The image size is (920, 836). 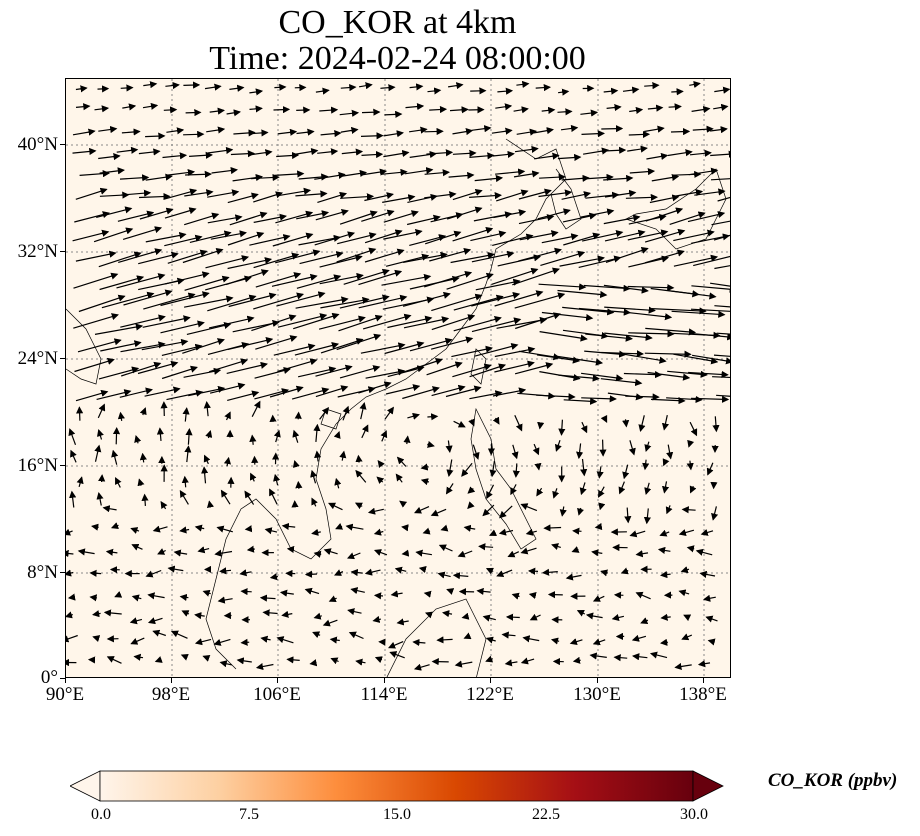 I want to click on colorbar, so click(x=397, y=786).